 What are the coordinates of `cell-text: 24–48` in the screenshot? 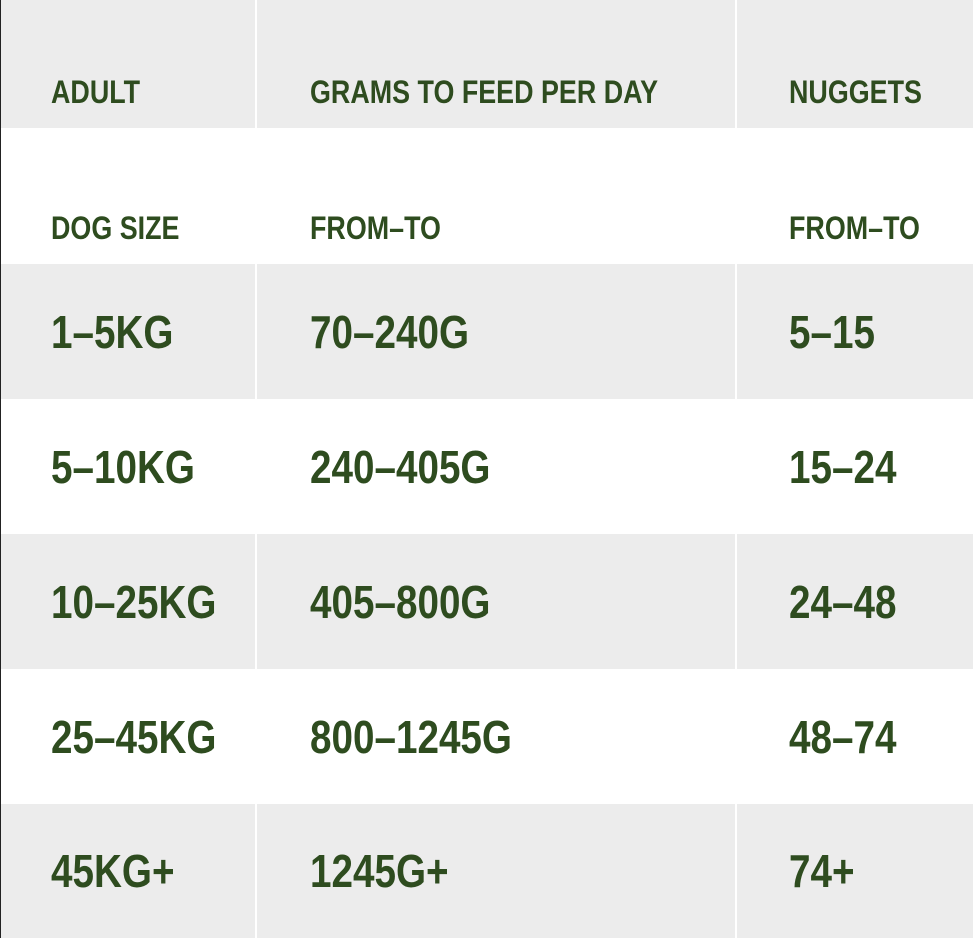 It's located at (843, 601).